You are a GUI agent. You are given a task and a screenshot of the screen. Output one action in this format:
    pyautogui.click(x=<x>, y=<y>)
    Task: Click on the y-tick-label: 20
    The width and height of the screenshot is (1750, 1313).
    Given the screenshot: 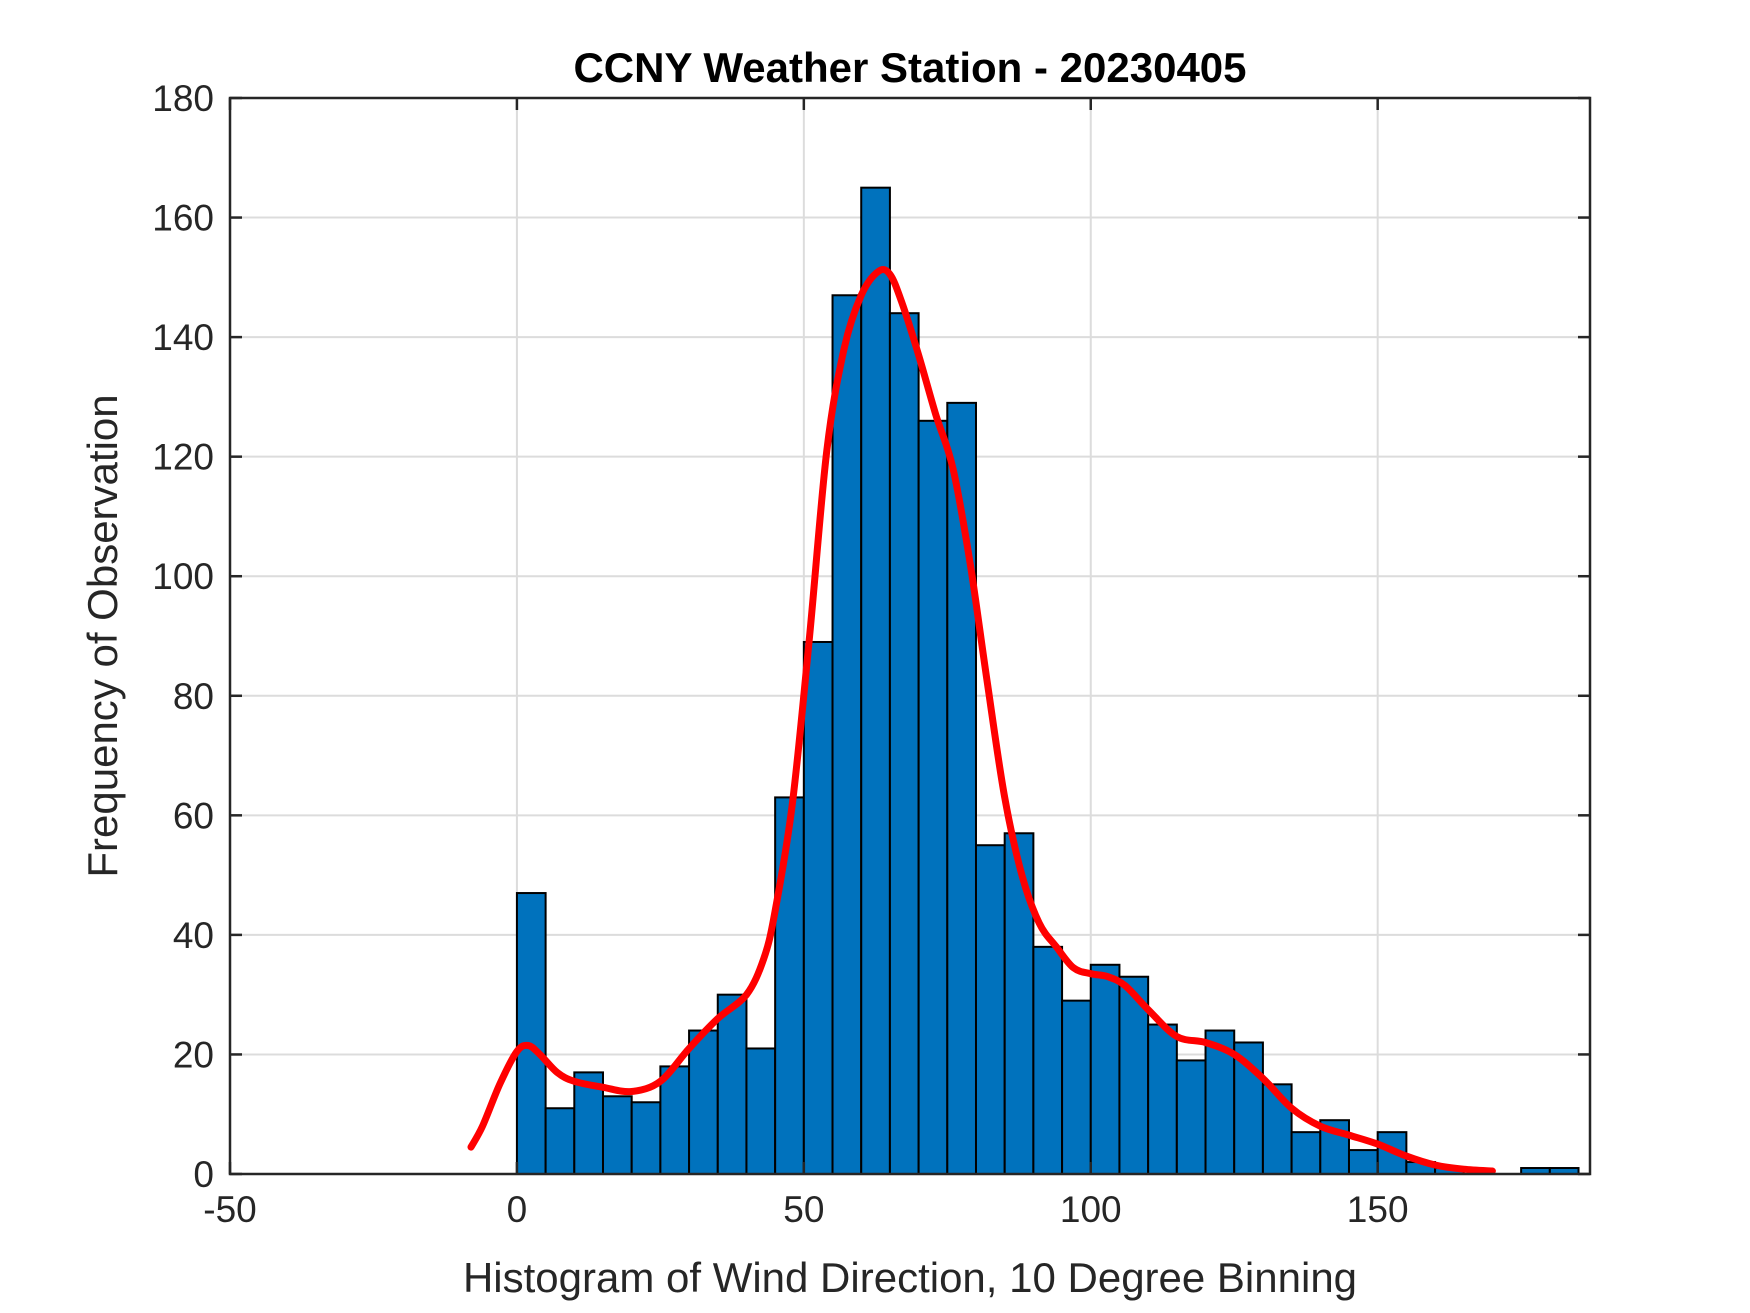 What is the action you would take?
    pyautogui.click(x=193, y=1054)
    